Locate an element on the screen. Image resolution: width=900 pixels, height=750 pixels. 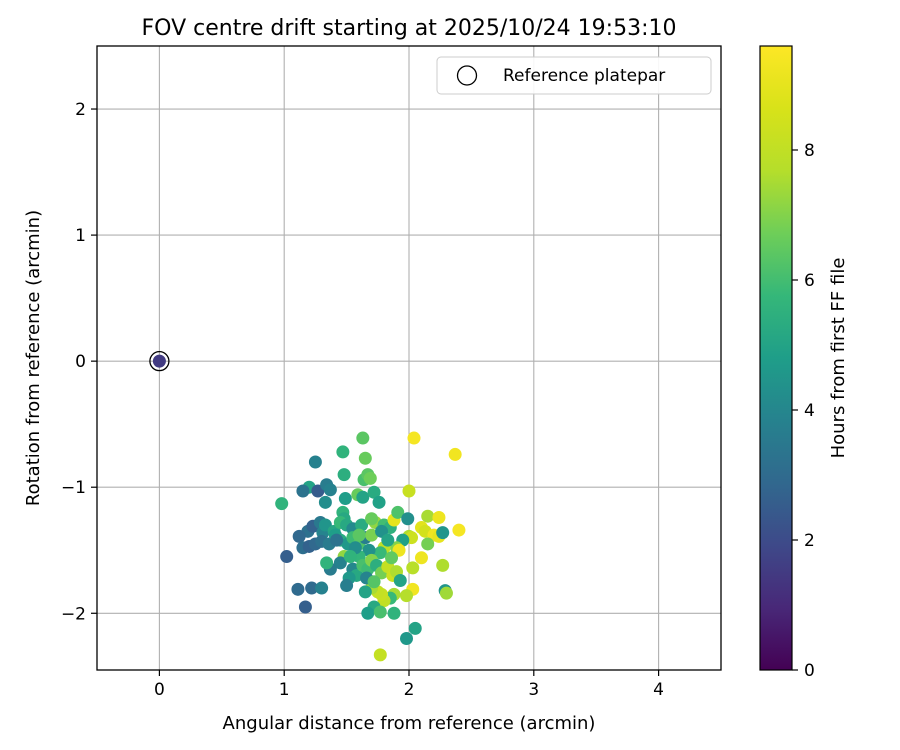
x-tick-label: 1 is located at coordinates (284, 690).